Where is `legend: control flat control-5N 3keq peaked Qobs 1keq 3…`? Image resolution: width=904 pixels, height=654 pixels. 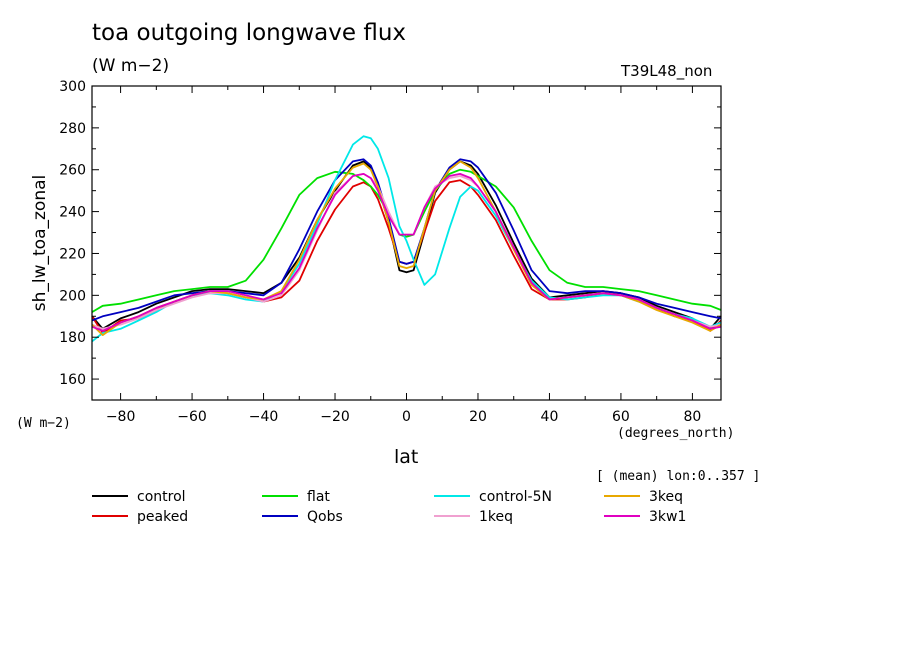 legend: control flat control-5N 3keq peaked Qobs 1keq 3… is located at coordinates (389, 507).